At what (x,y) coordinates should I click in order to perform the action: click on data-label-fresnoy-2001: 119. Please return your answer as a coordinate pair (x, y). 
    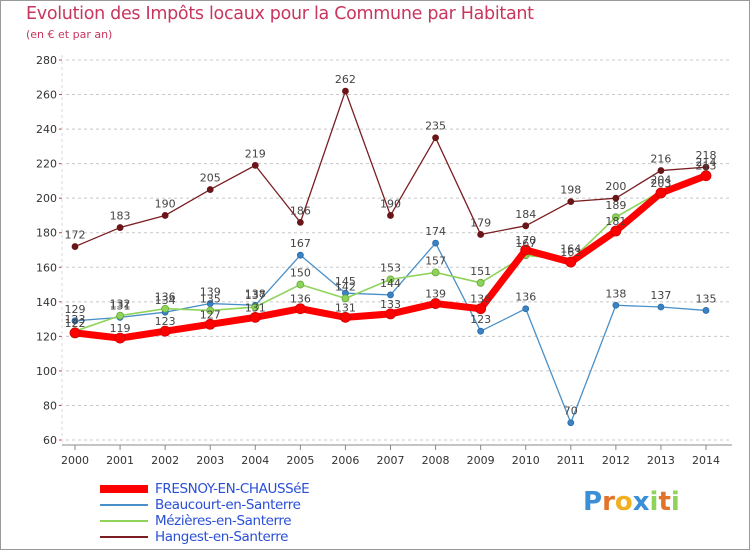
    Looking at the image, I should click on (120, 328).